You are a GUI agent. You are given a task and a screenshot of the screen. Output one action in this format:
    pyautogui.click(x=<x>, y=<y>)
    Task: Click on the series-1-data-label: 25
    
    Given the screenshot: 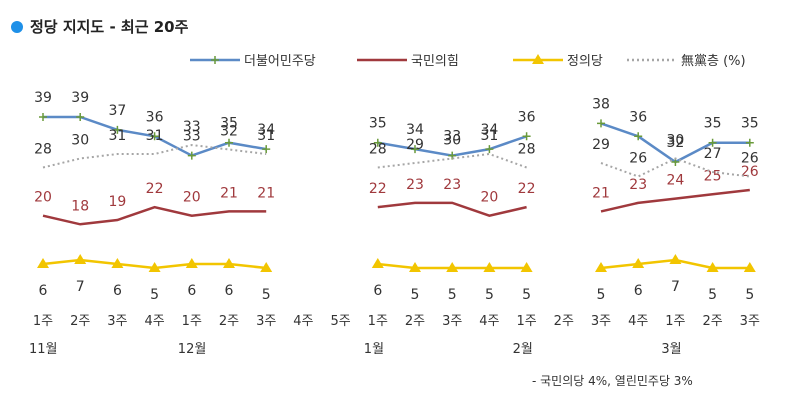 What is the action you would take?
    pyautogui.click(x=713, y=176)
    